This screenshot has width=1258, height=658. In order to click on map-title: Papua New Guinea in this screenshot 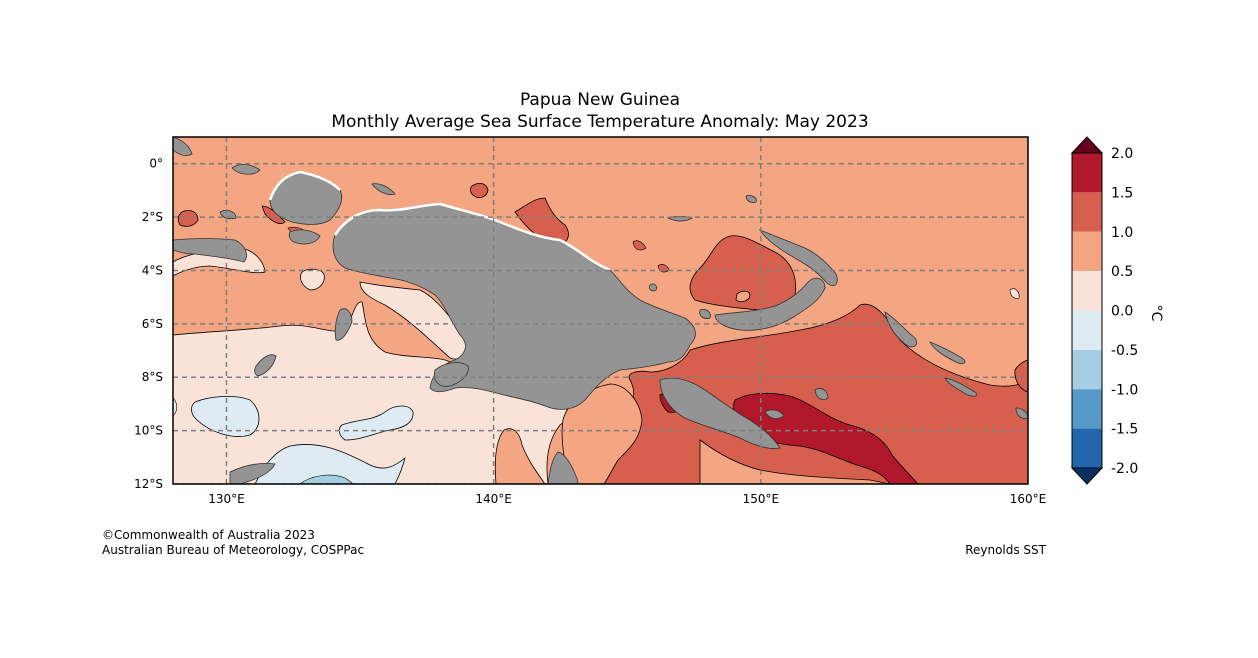, I will do `click(600, 100)`.